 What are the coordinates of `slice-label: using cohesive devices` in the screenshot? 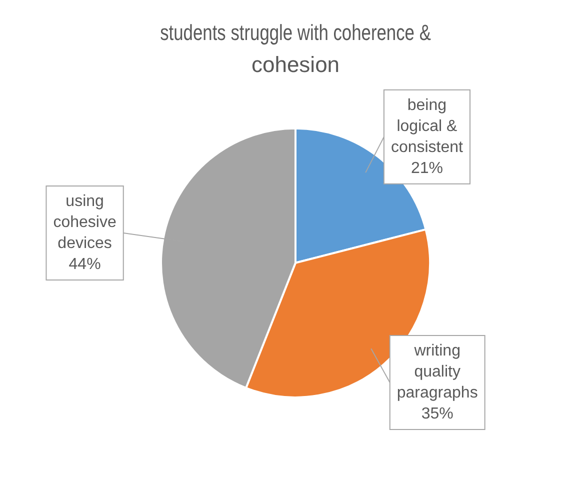 It's located at (84, 222).